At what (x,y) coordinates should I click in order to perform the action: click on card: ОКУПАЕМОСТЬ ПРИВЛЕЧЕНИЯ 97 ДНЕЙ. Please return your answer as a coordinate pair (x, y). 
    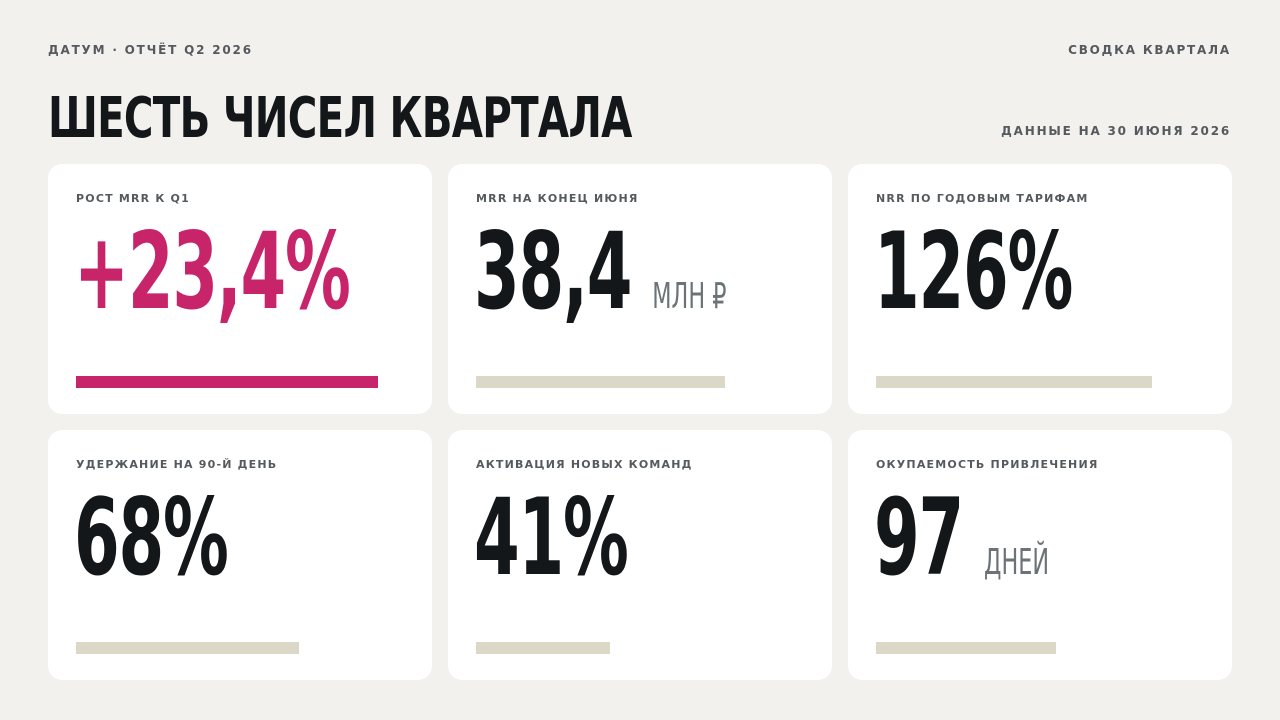
    Looking at the image, I should click on (1040, 555).